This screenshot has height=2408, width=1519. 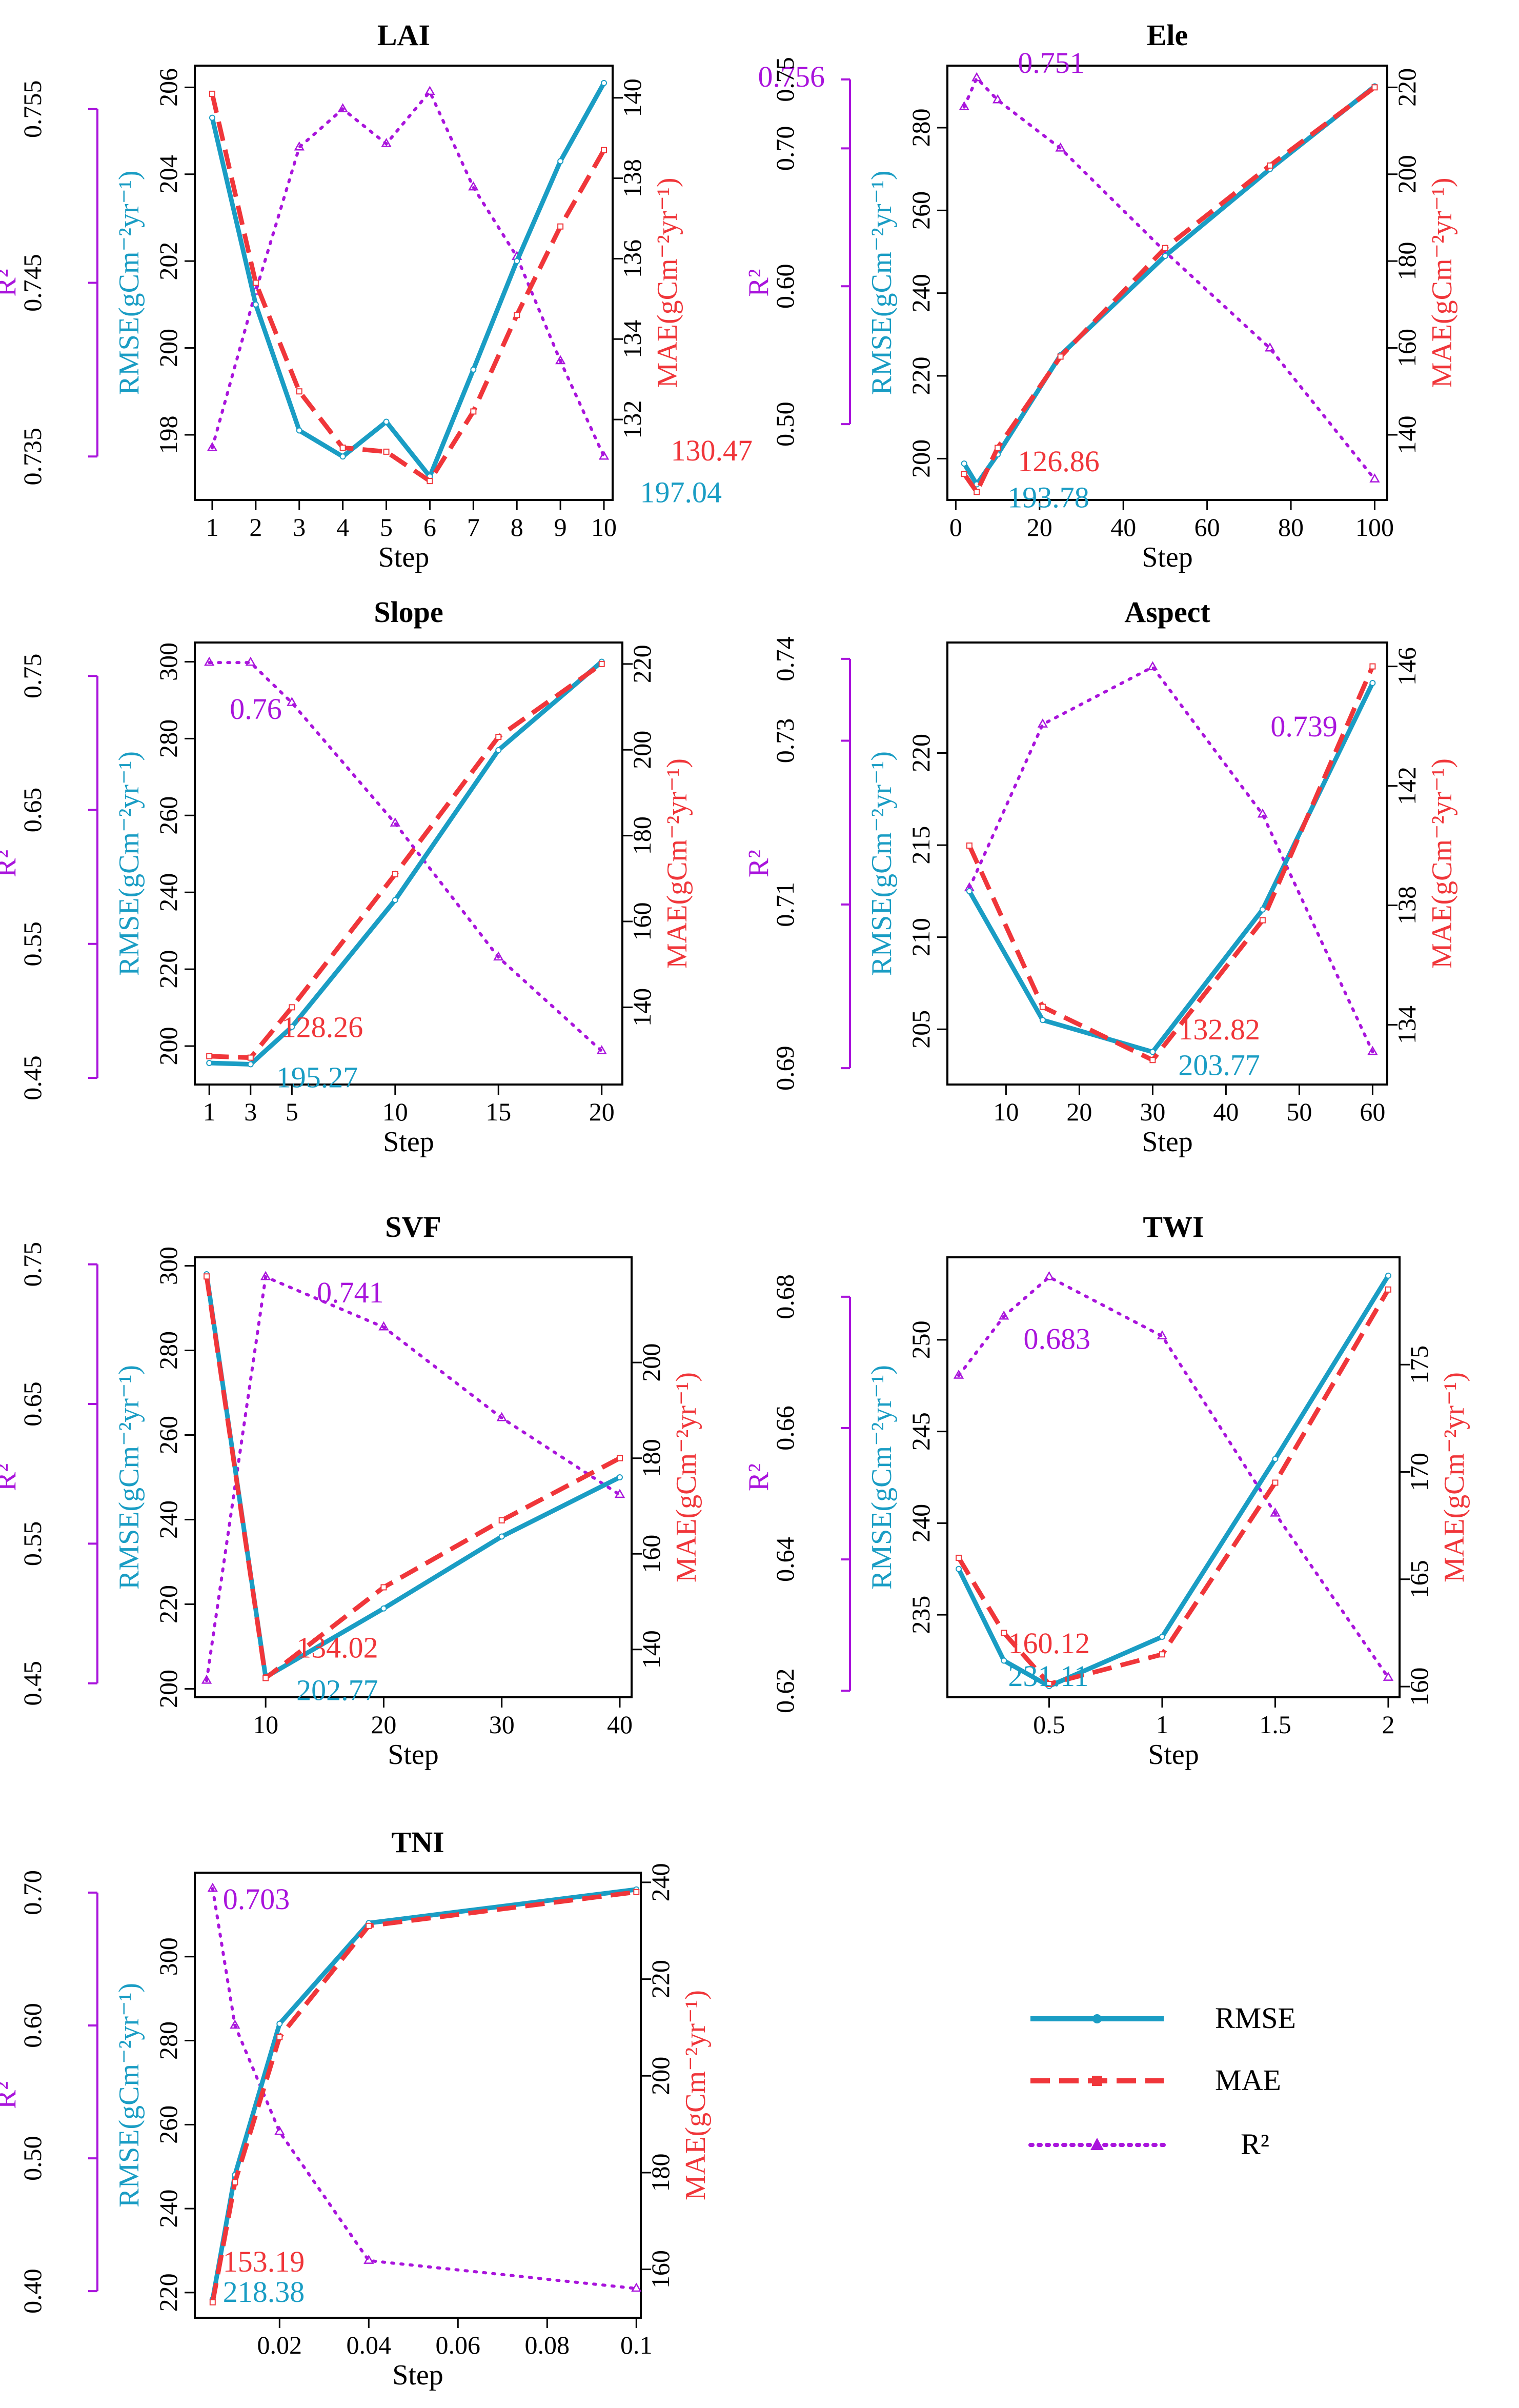 I want to click on rmse-annotation: 197.04, so click(x=681, y=492).